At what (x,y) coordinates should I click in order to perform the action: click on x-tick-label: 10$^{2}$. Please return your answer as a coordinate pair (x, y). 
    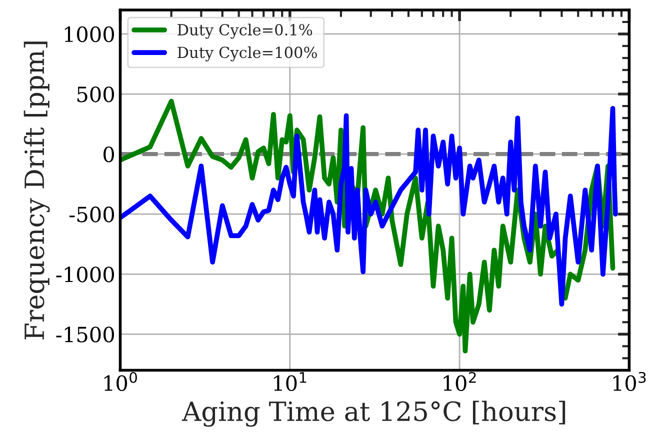
    Looking at the image, I should click on (460, 382).